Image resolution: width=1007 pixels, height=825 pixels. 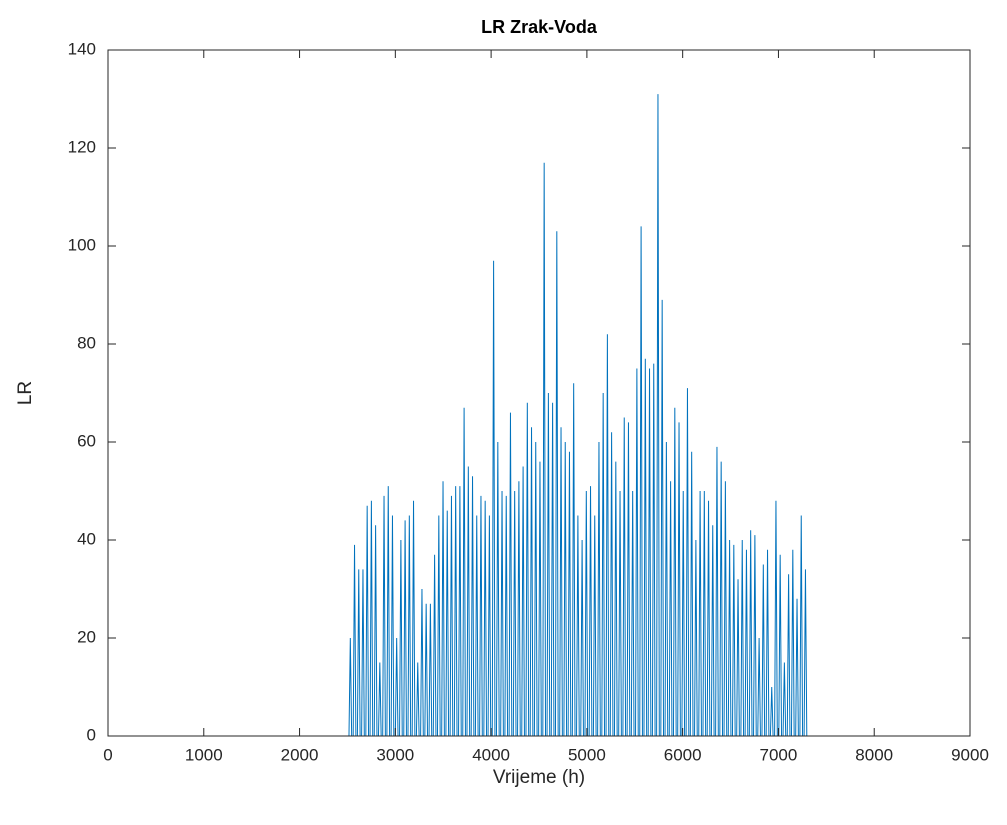 I want to click on y-tick-label: 20, so click(x=86, y=636).